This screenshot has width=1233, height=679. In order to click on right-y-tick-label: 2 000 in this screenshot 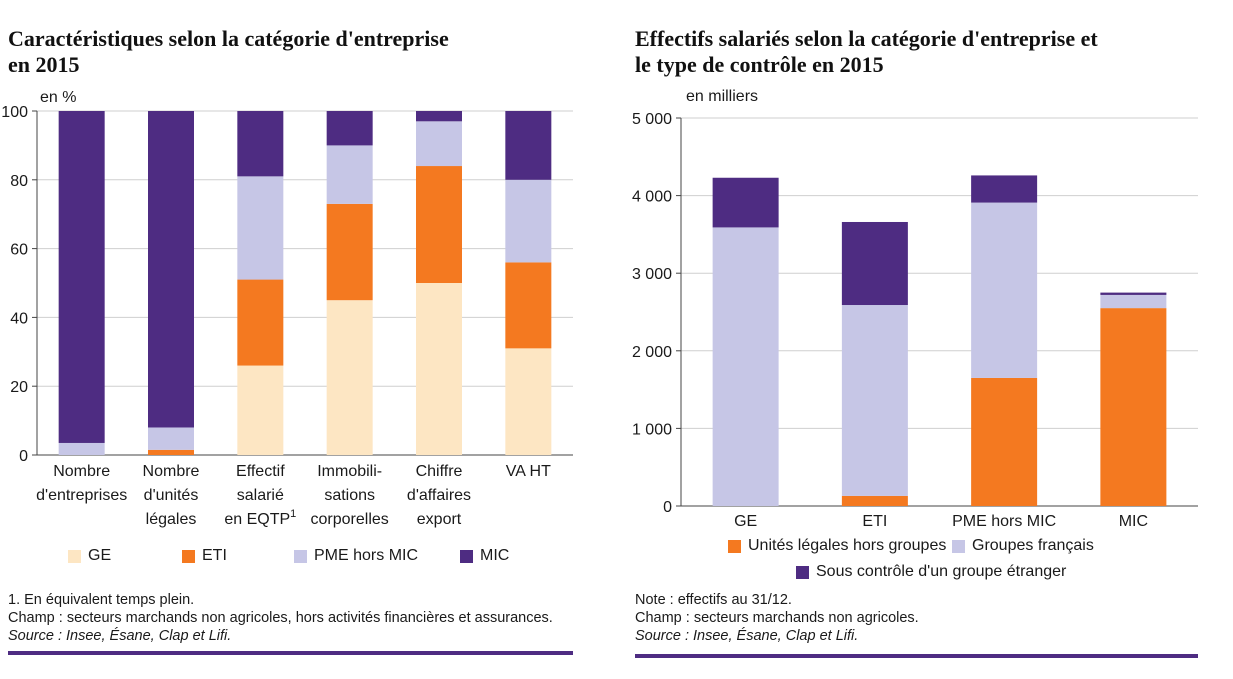, I will do `click(652, 352)`.